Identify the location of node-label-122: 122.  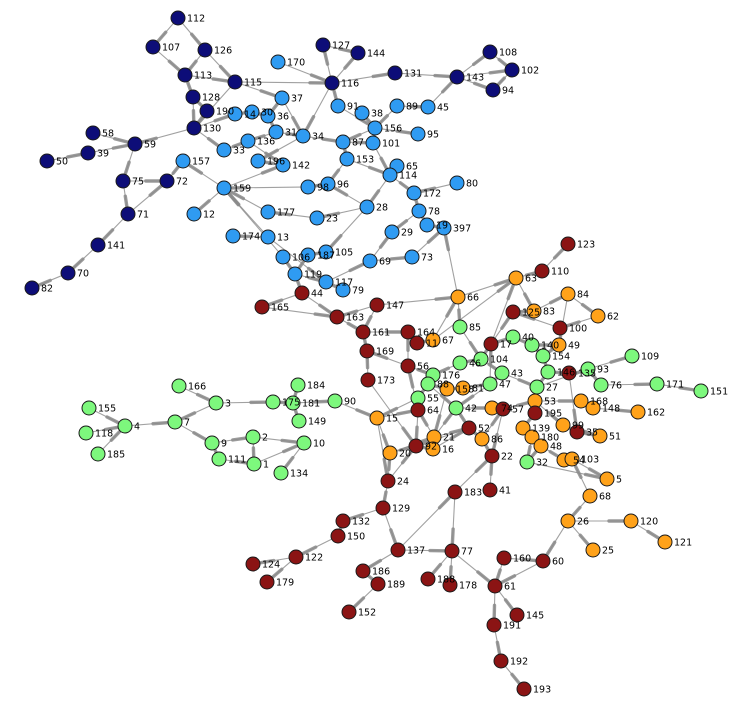
(314, 558).